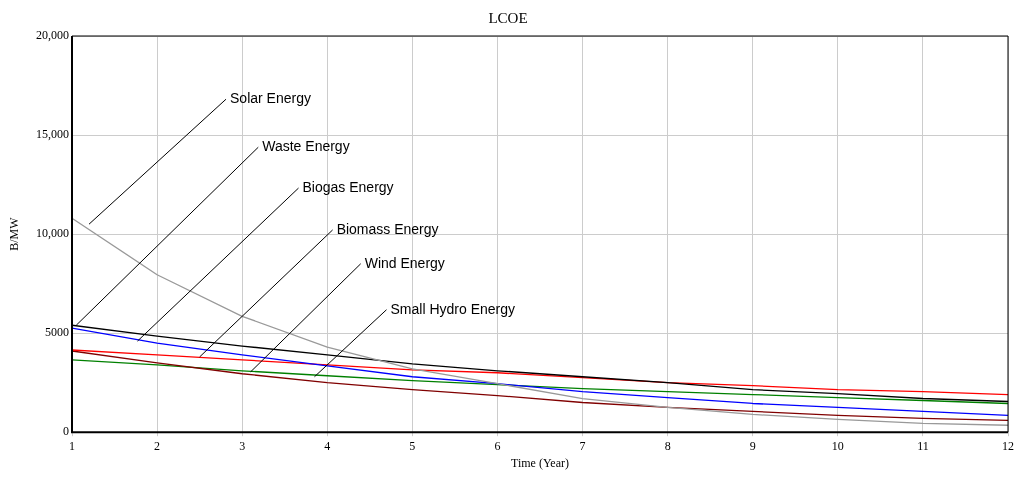 The image size is (1026, 479). Describe the element at coordinates (52, 233) in the screenshot. I see `y-tick-label: 10,000` at that location.